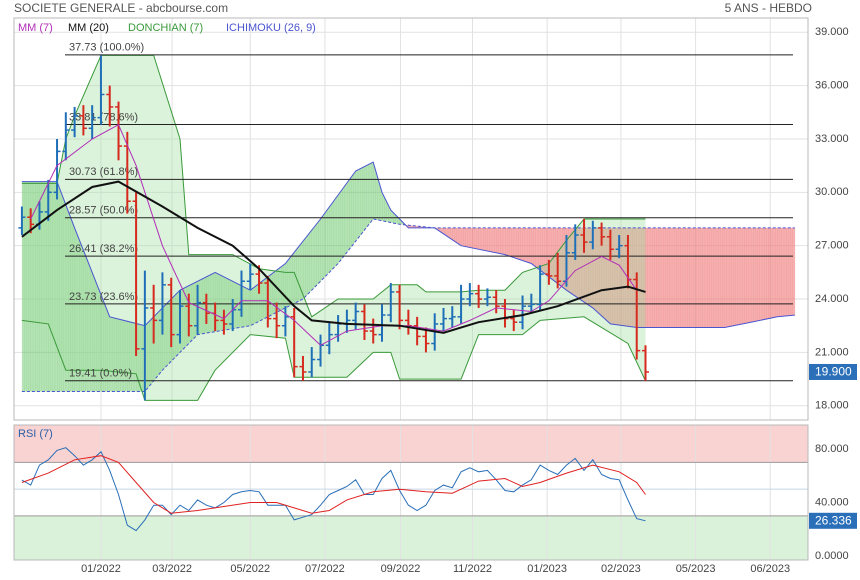 Image resolution: width=860 pixels, height=580 pixels. I want to click on x-tick-label: 07/2022, so click(325, 569).